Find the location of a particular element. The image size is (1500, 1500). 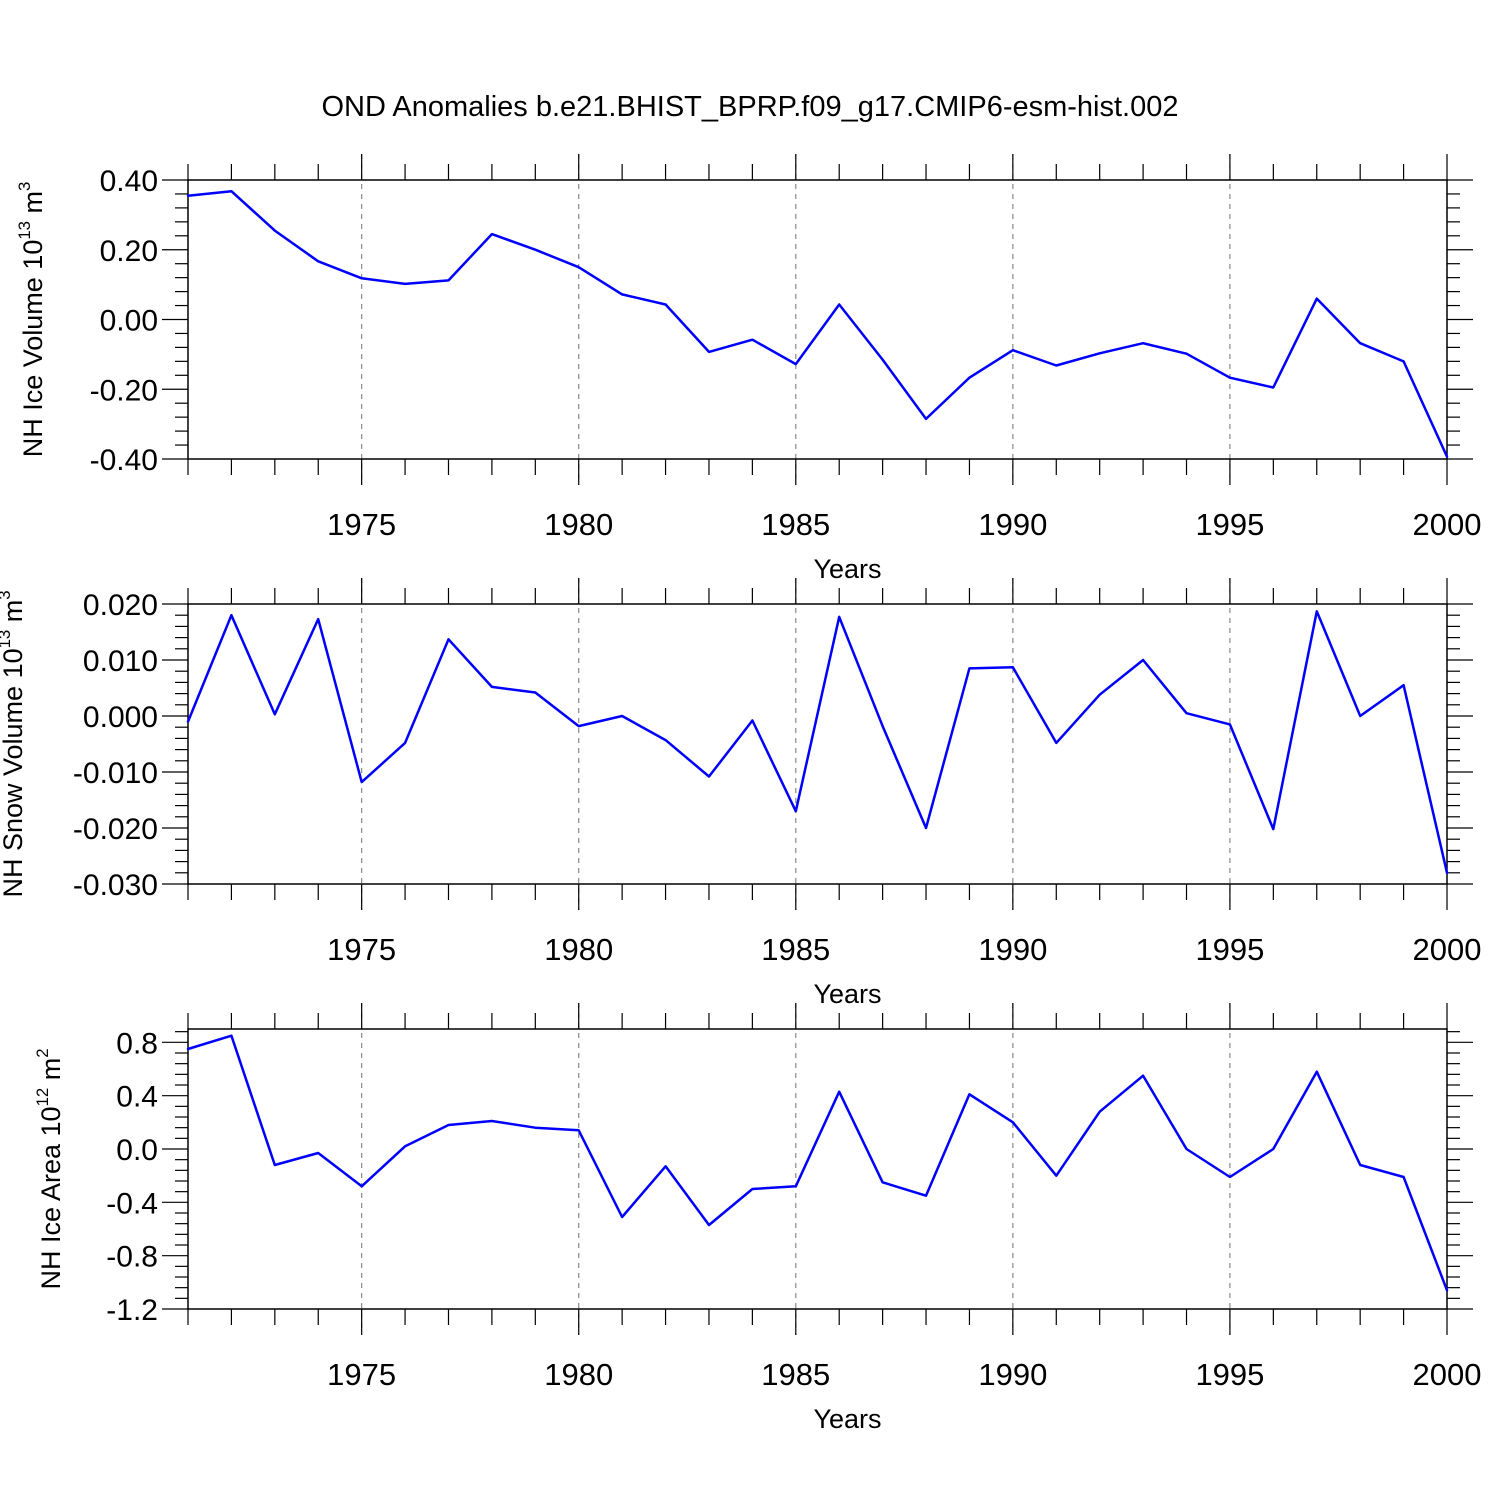

y-axis-label: NH Snow Volume 1013 m3 is located at coordinates (14, 743).